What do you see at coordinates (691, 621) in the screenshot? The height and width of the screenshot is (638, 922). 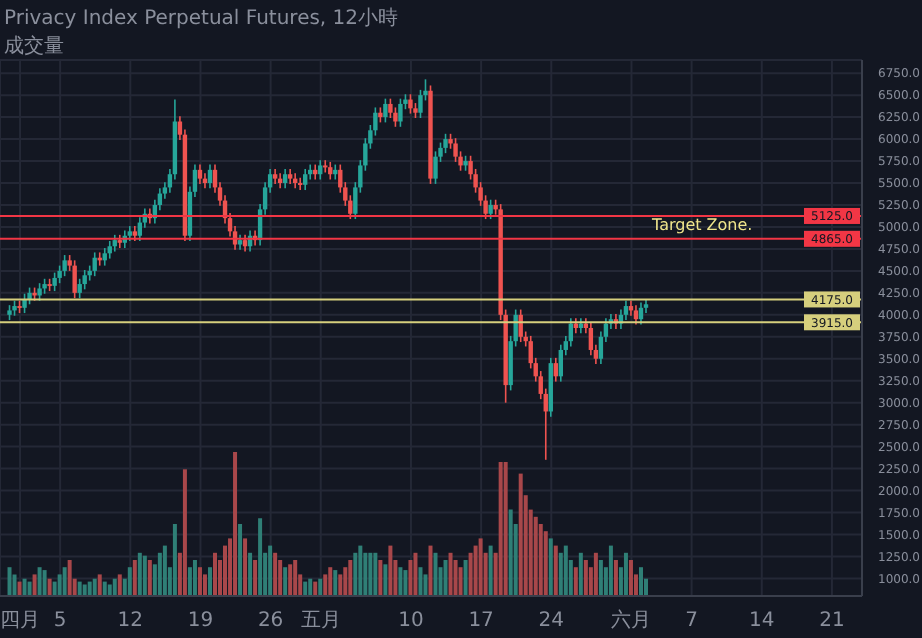 I see `x-tick-label: 7` at bounding box center [691, 621].